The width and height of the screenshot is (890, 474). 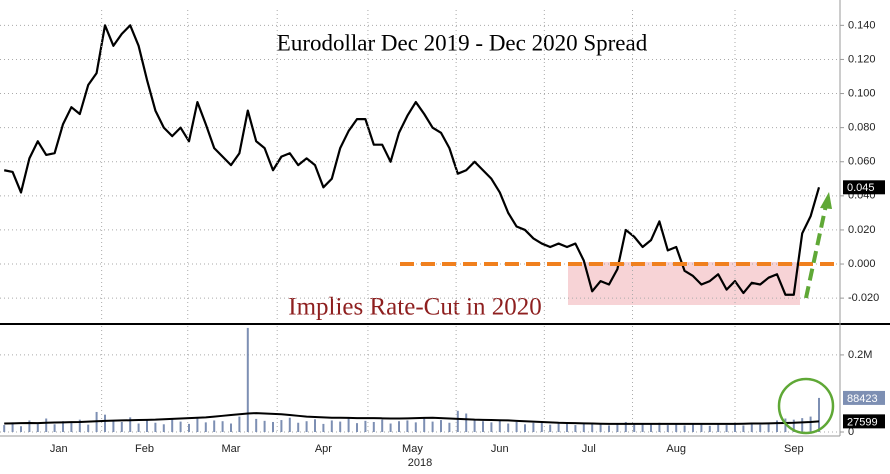 What do you see at coordinates (851, 432) in the screenshot?
I see `y-tick-label: 0` at bounding box center [851, 432].